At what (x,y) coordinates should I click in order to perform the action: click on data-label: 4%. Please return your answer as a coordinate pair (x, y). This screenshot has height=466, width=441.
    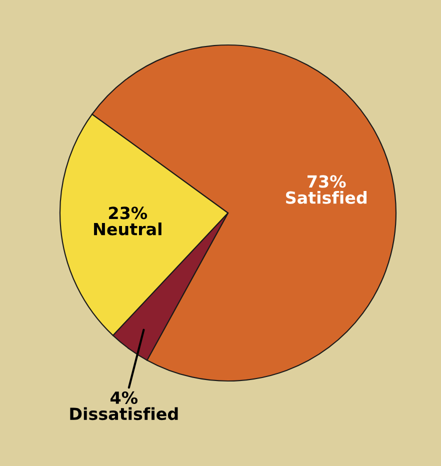
    Looking at the image, I should click on (124, 397).